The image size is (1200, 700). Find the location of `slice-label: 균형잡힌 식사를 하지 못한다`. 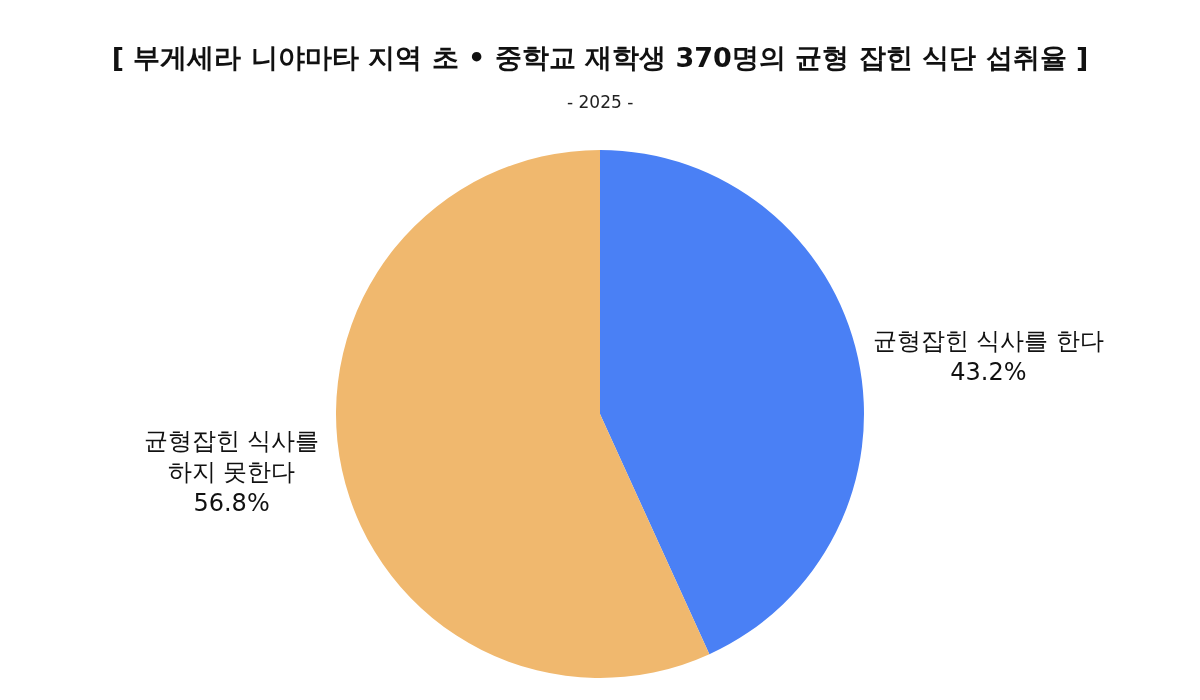

slice-label: 균형잡힌 식사를 하지 못한다 is located at coordinates (231, 456).